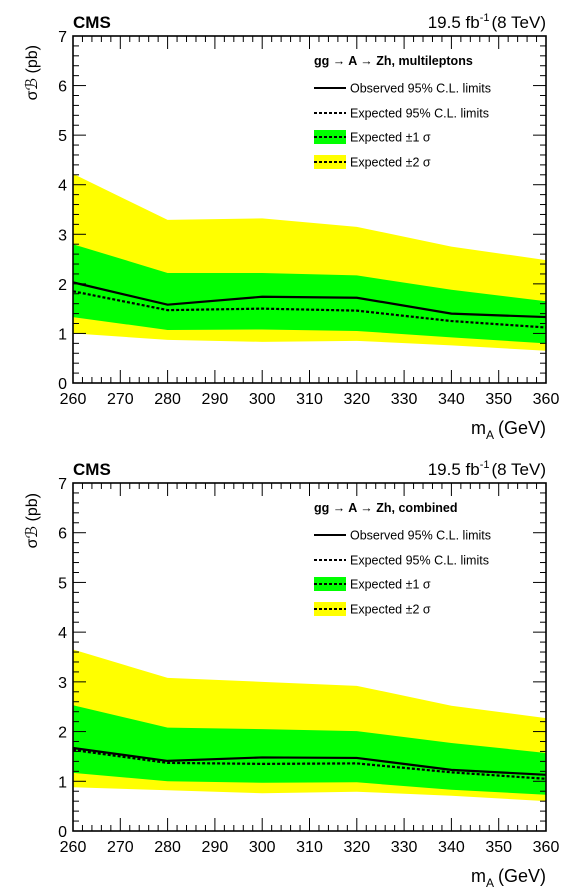  What do you see at coordinates (386, 508) in the screenshot?
I see `legend-title: gg → A → Zh, combined` at bounding box center [386, 508].